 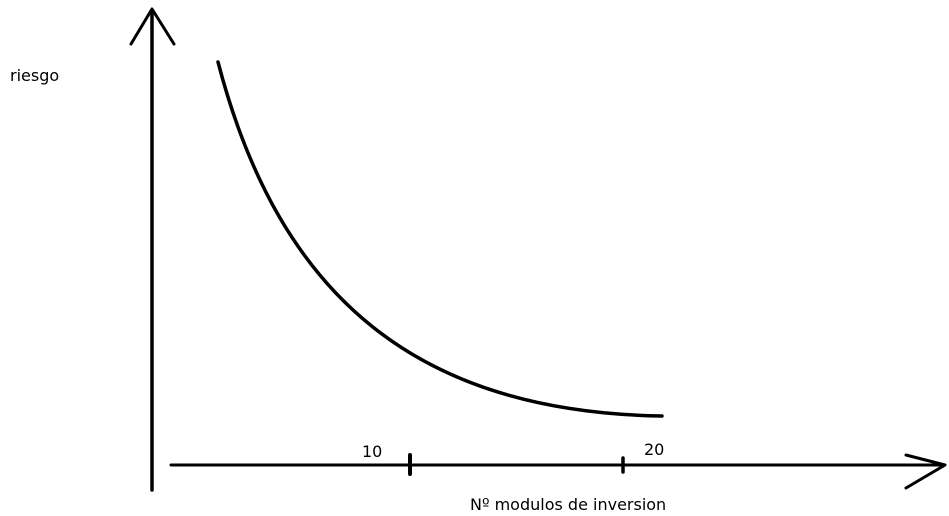 What do you see at coordinates (152, 26) in the screenshot?
I see `y-axis-arrowhead` at bounding box center [152, 26].